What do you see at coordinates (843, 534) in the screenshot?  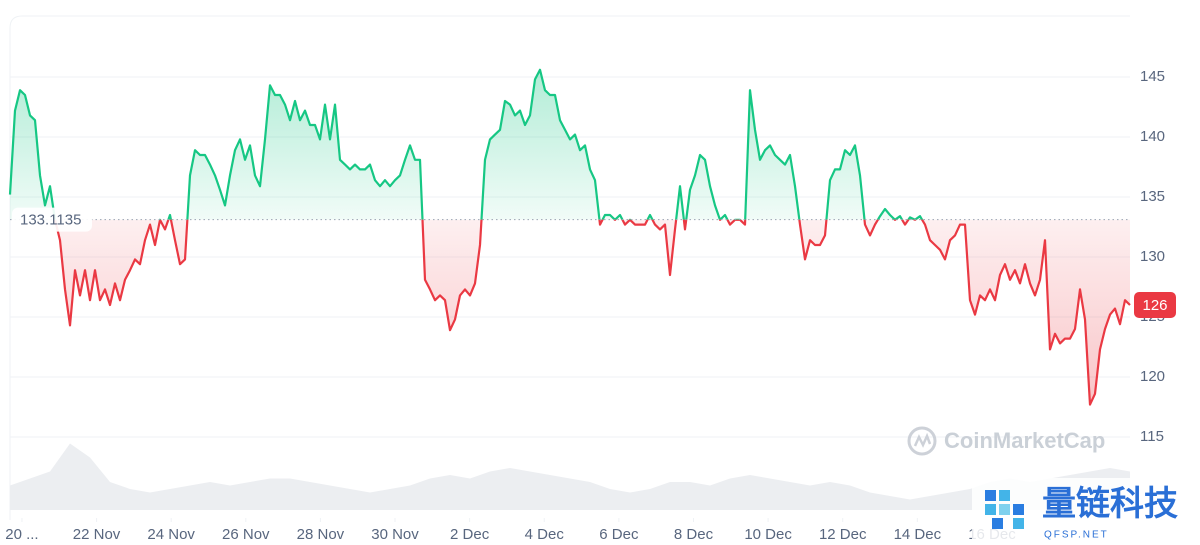 I see `x-tick-label: 12 Dec` at bounding box center [843, 534].